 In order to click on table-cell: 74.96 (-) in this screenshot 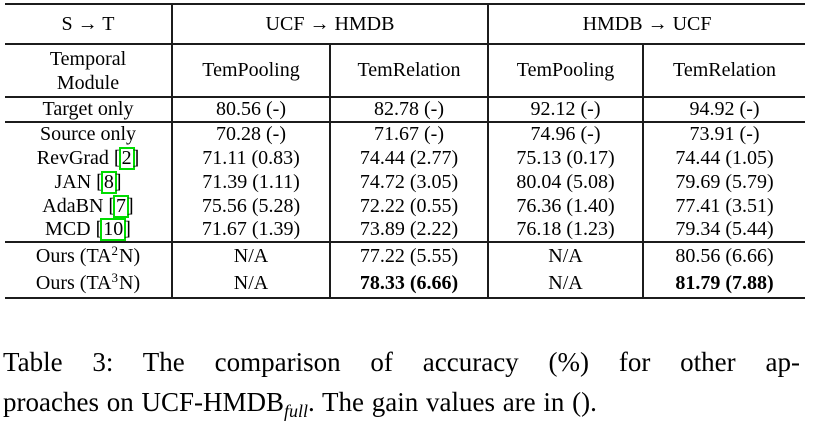, I will do `click(566, 134)`.